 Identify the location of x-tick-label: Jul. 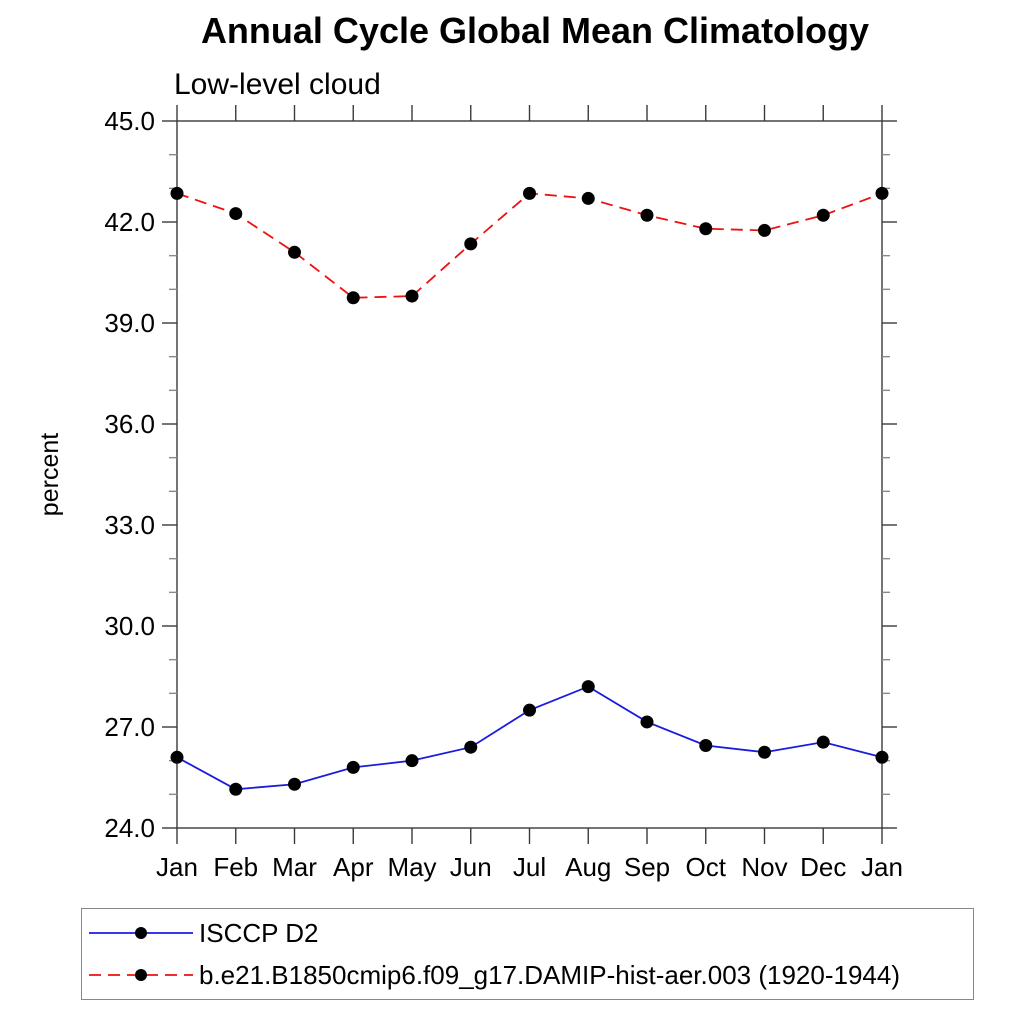
(529, 867).